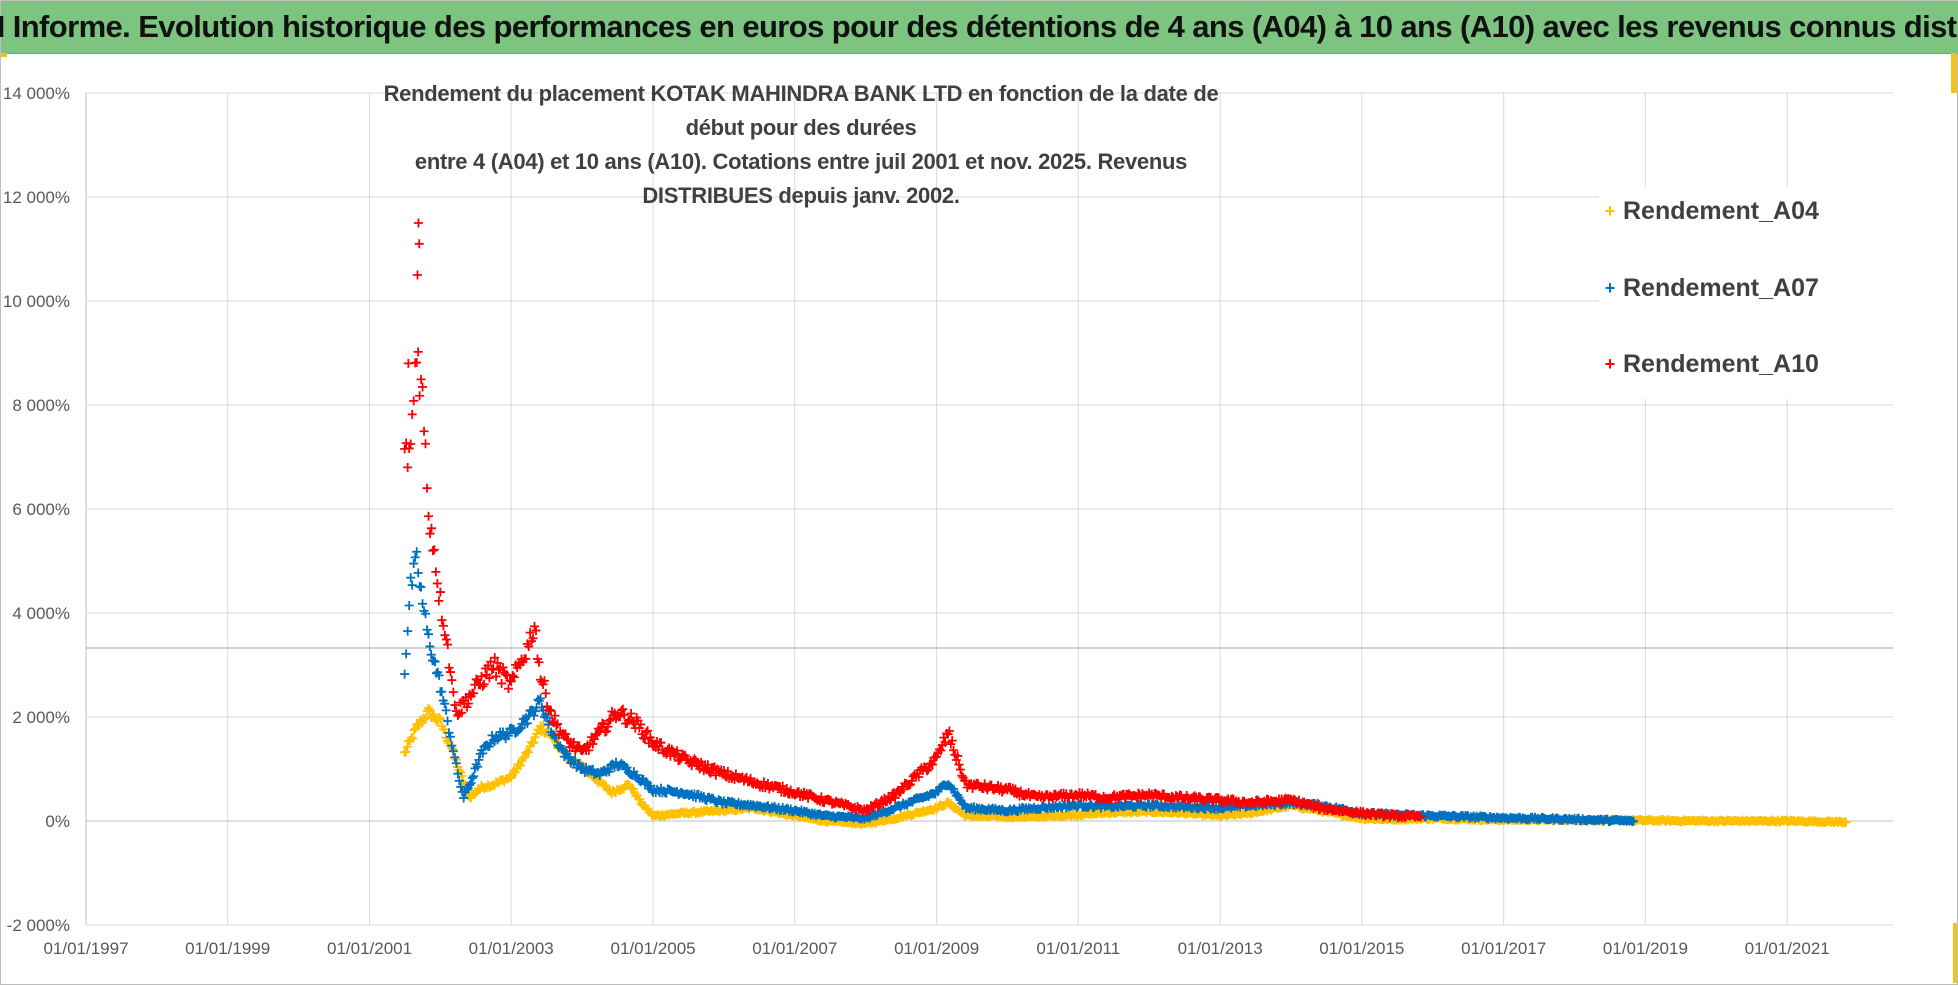 The width and height of the screenshot is (1958, 986). Describe the element at coordinates (41, 613) in the screenshot. I see `y-tick-label: 4 000%` at that location.